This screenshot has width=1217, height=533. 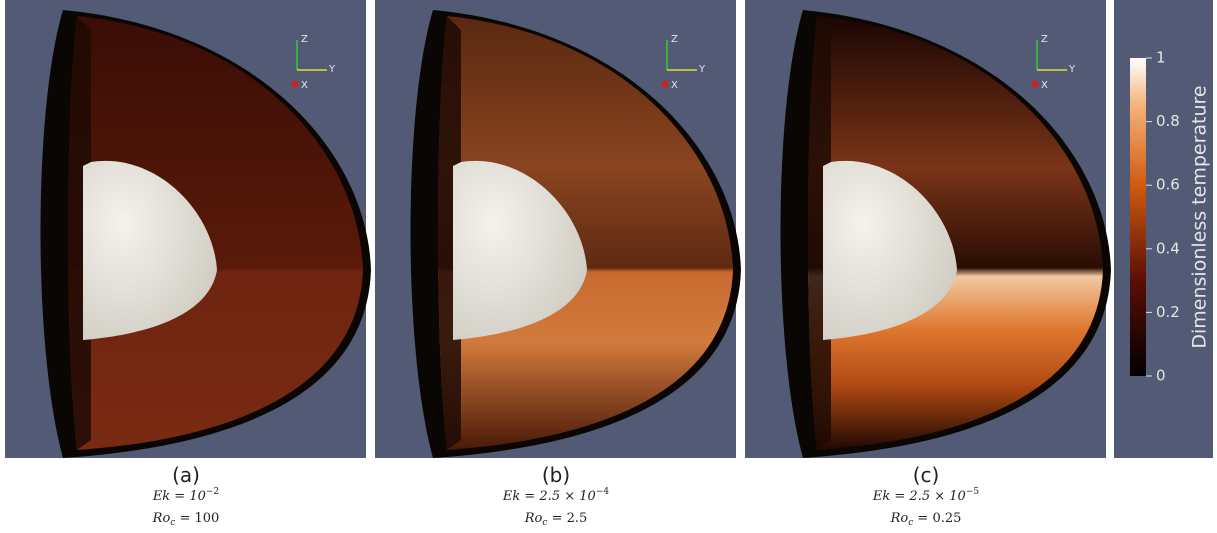 What do you see at coordinates (1200, 216) in the screenshot?
I see `colorbar-title: Dimensionless temperature` at bounding box center [1200, 216].